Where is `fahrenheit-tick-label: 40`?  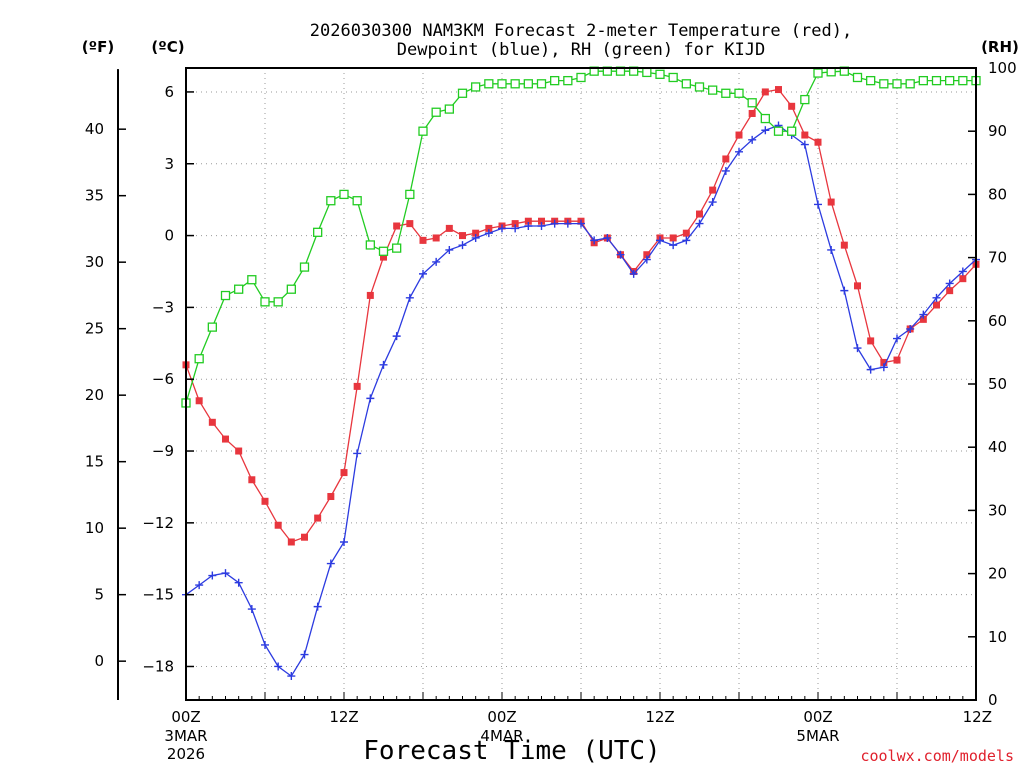
fahrenheit-tick-label: 40 is located at coordinates (94, 129).